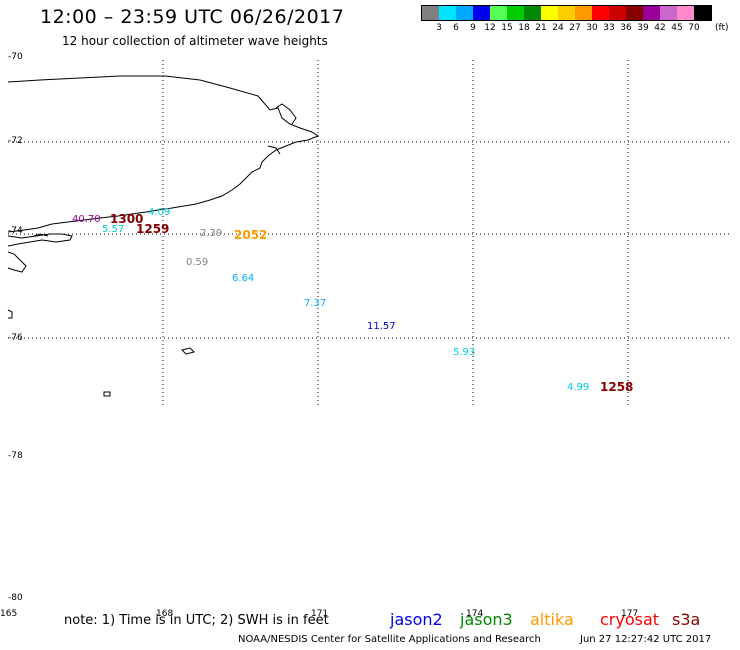 Image resolution: width=740 pixels, height=650 pixels. I want to click on legend-label: 39, so click(643, 28).